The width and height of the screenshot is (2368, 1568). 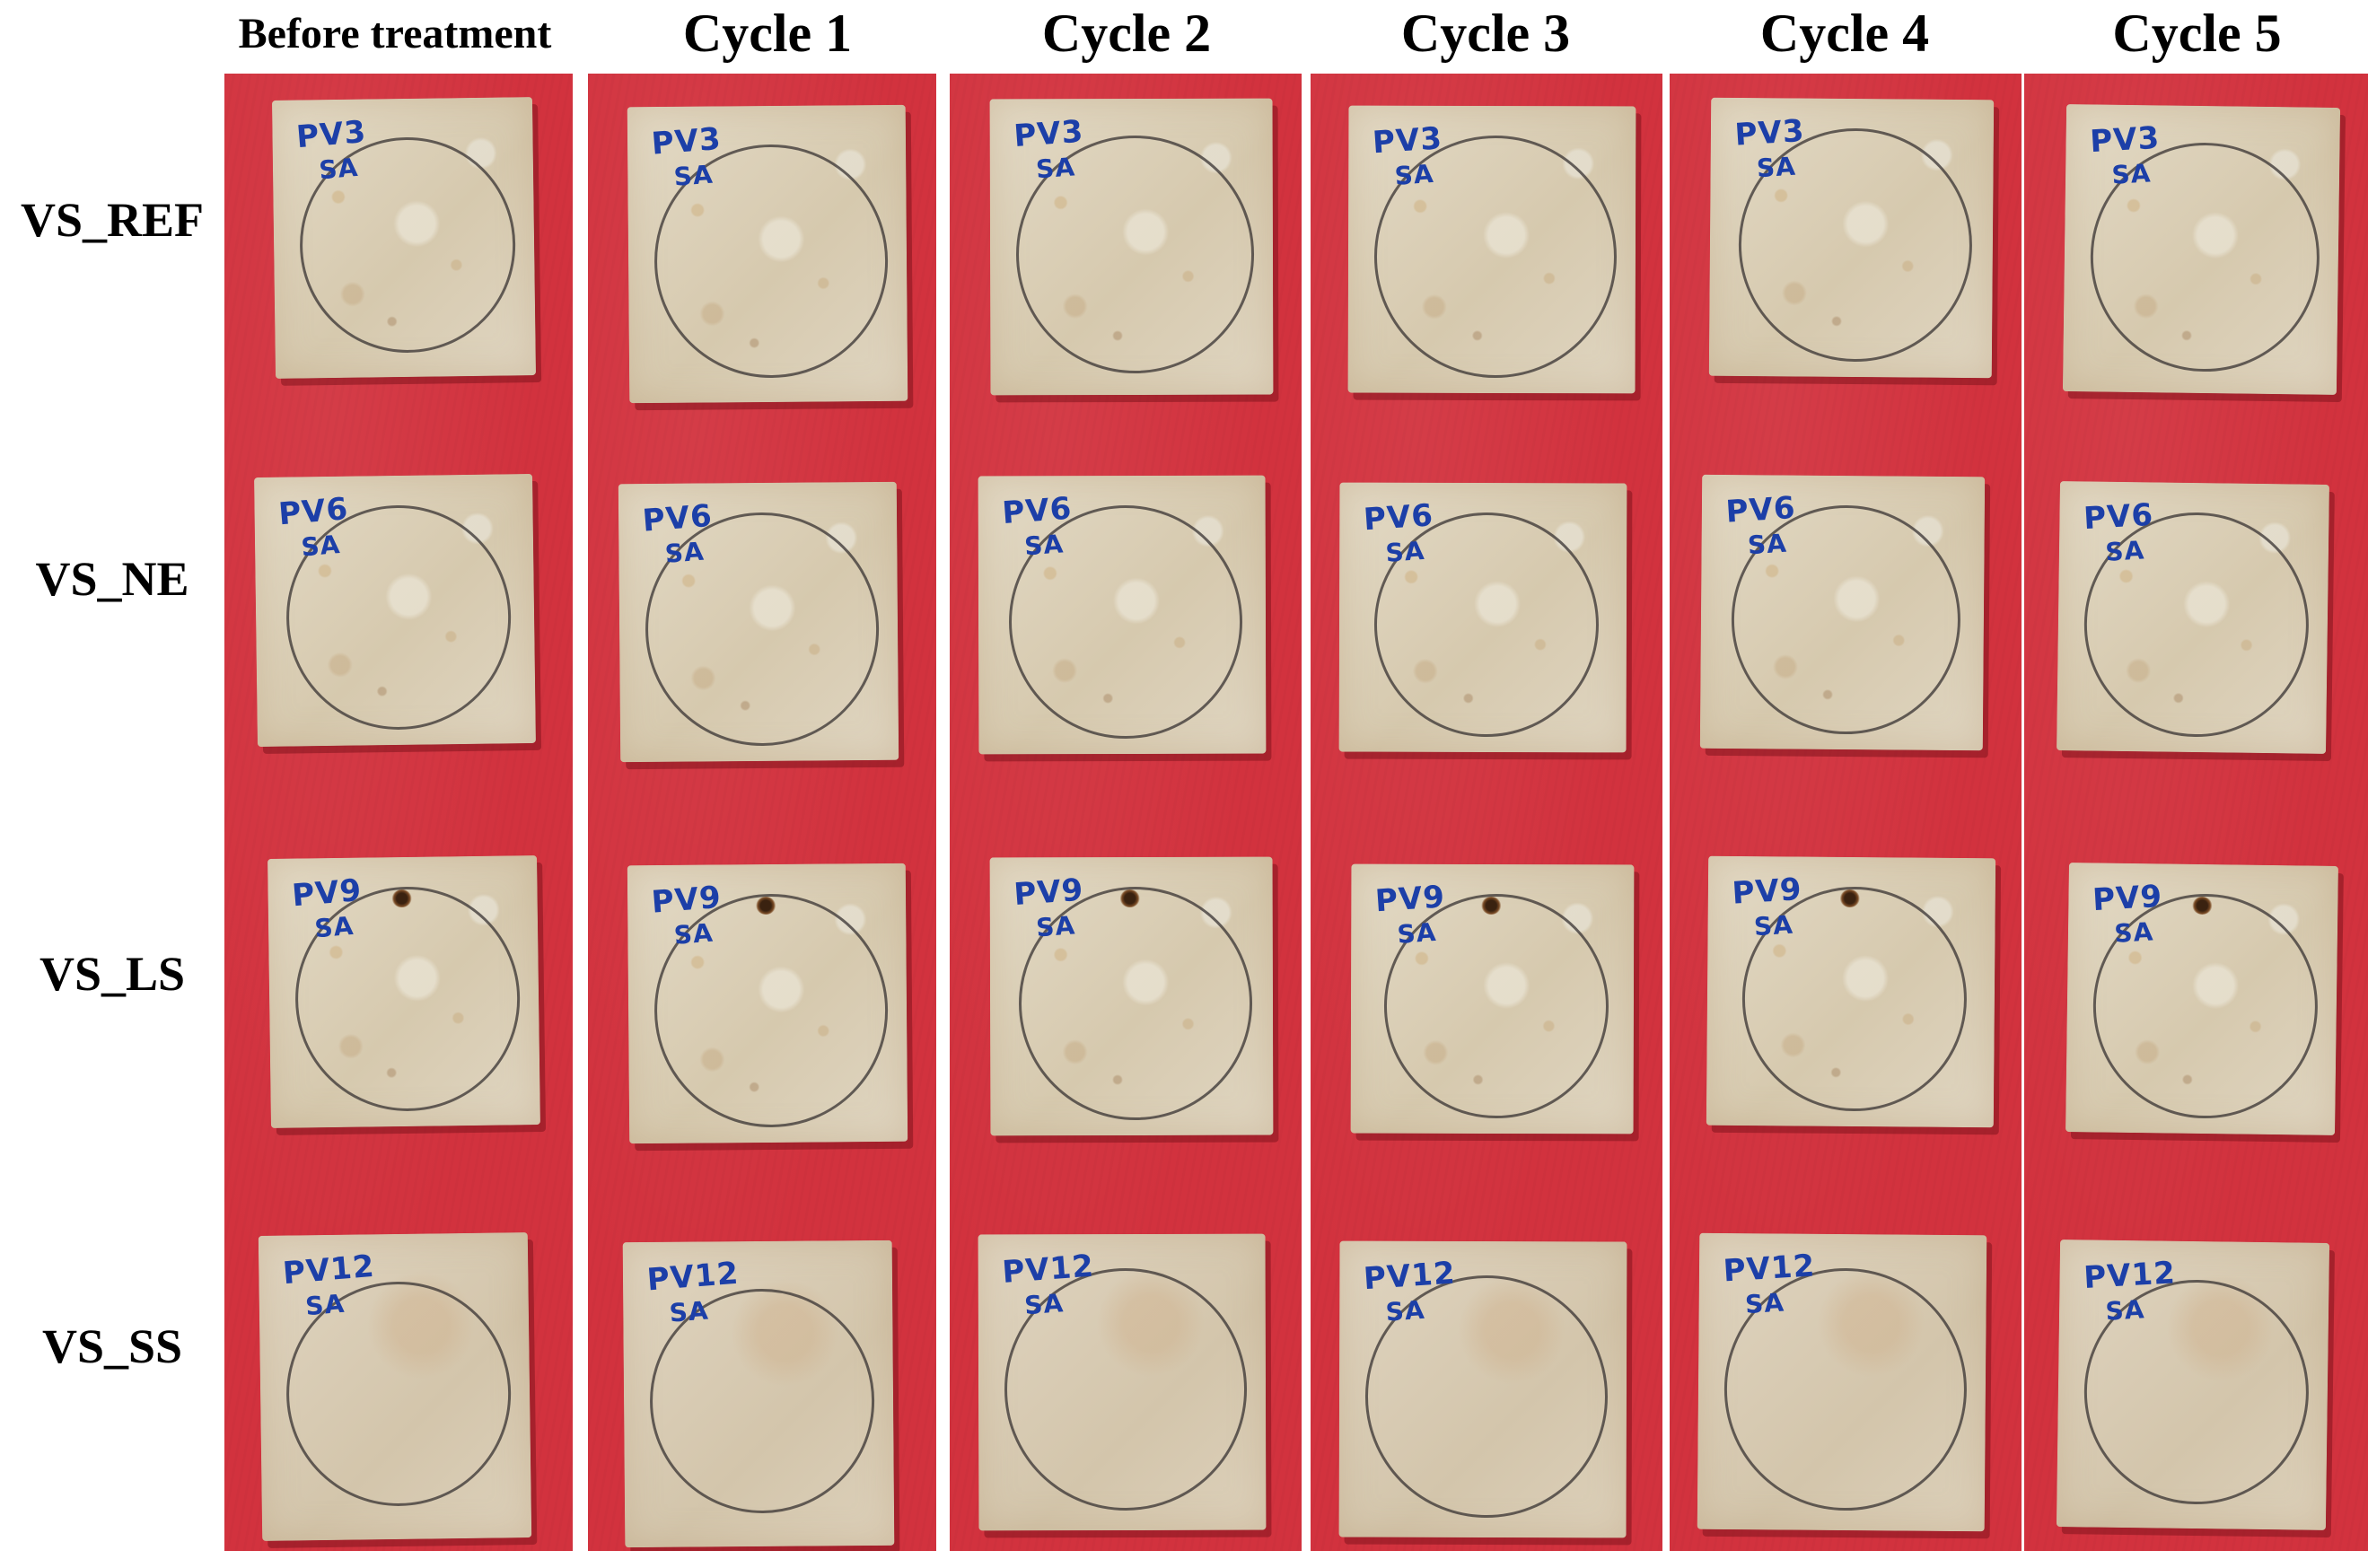 What do you see at coordinates (1846, 812) in the screenshot?
I see `photo-panel-cycle-4: PV3 SA PV6 SA PV9 SA PV12 SA` at bounding box center [1846, 812].